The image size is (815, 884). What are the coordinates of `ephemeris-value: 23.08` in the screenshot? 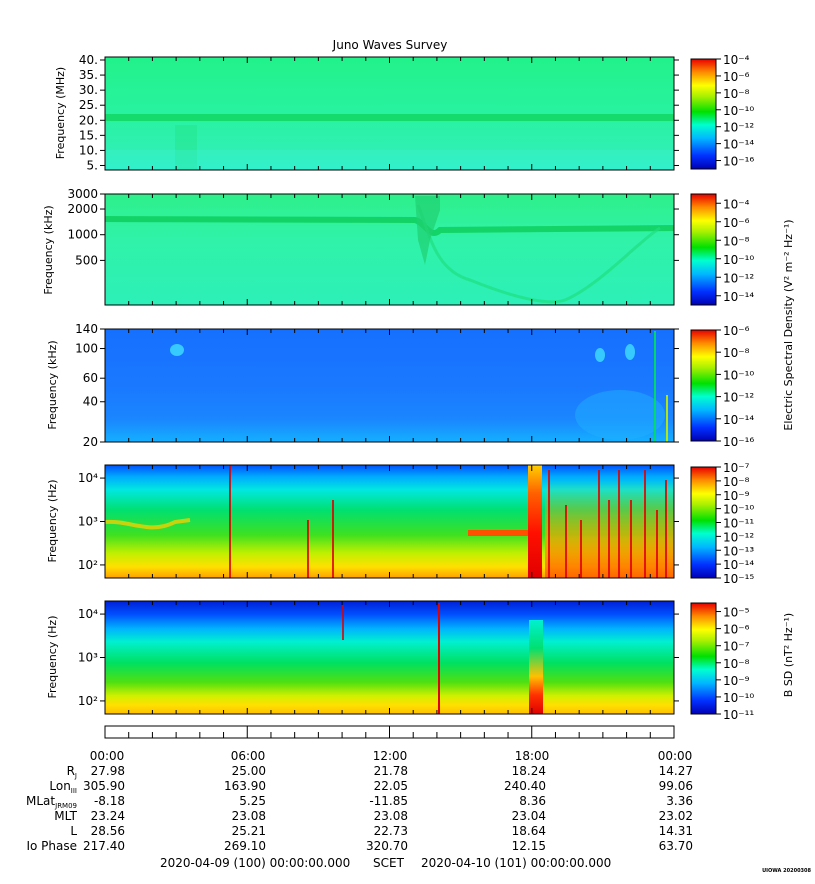 It's located at (391, 816).